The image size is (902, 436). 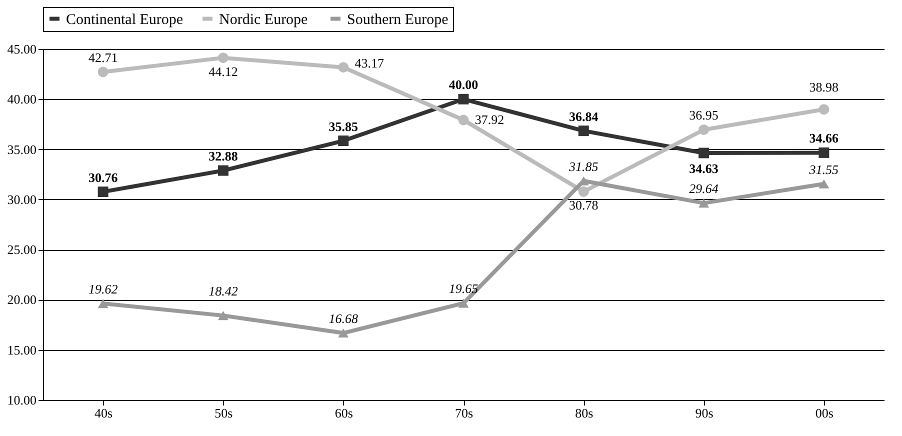 What do you see at coordinates (21, 250) in the screenshot?
I see `y-tick-label: 25.00` at bounding box center [21, 250].